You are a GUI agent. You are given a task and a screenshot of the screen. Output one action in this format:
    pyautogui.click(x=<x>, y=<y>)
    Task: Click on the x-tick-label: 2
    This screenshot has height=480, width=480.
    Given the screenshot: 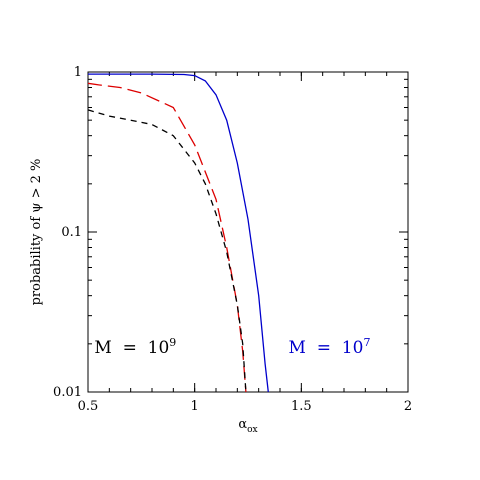 What is the action you would take?
    pyautogui.click(x=408, y=406)
    